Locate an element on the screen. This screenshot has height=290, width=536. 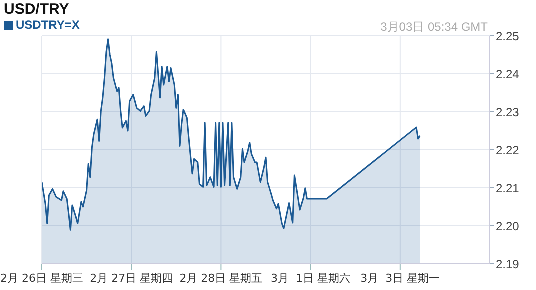
y-tick-label: 2.24 is located at coordinates (508, 74).